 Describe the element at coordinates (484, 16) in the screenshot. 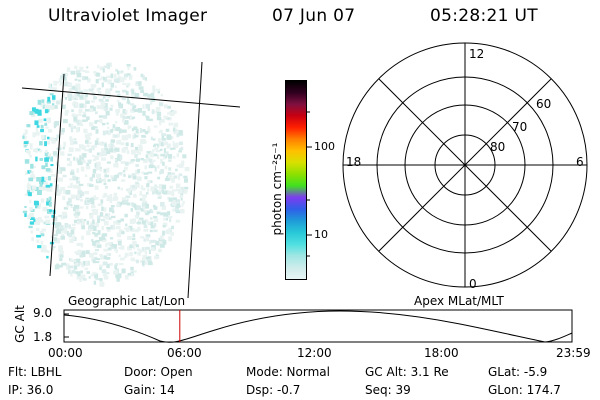

I see `header-time: 05:28:21 UT` at that location.